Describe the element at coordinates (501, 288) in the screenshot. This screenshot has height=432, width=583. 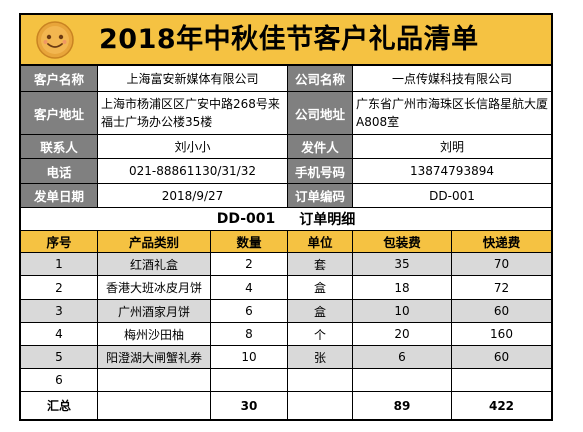
I see `row-2-shipping: 72` at that location.